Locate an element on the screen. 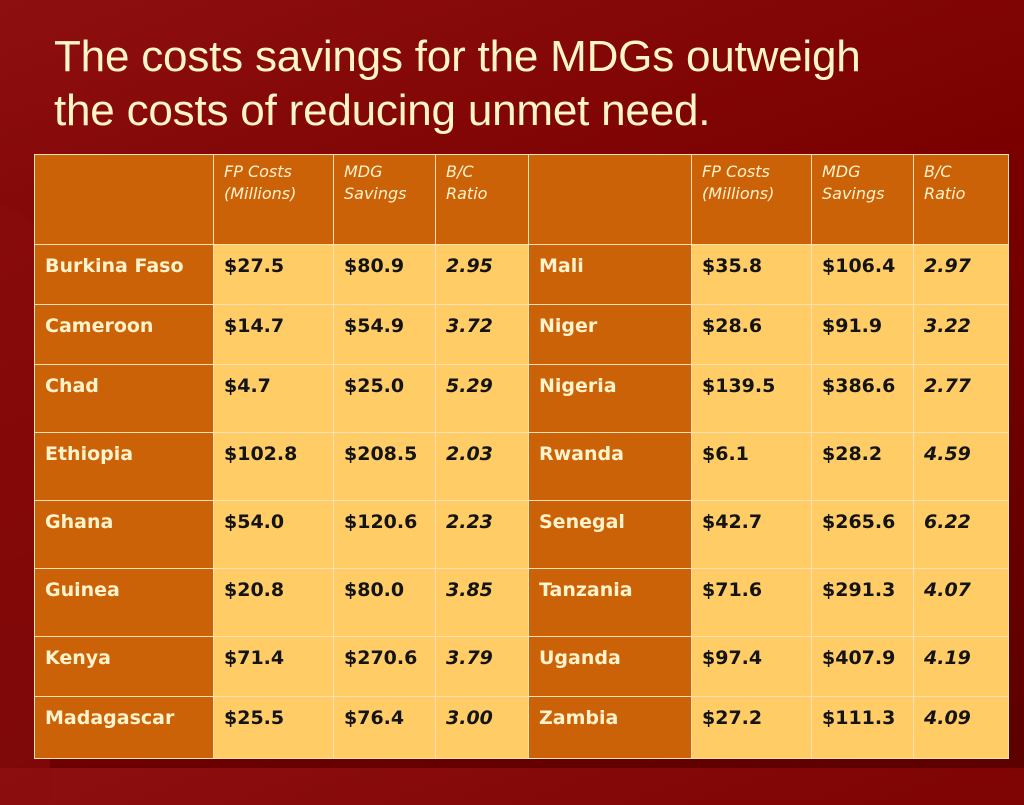 Image resolution: width=1024 pixels, height=805 pixels. bc-ratio-cell: 3.00 is located at coordinates (482, 727).